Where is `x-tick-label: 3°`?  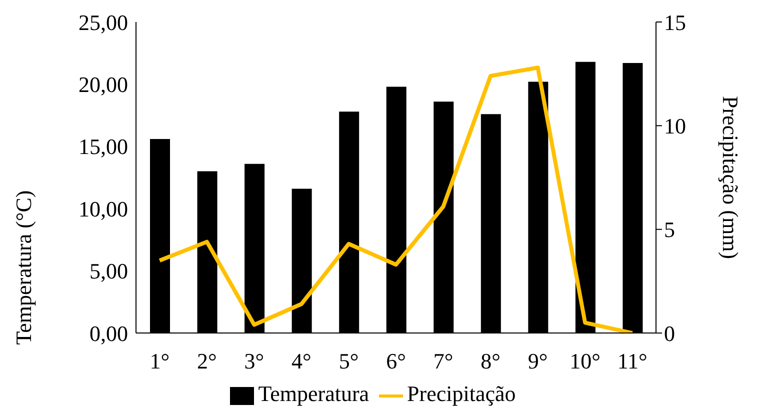 x-tick-label: 3° is located at coordinates (254, 361).